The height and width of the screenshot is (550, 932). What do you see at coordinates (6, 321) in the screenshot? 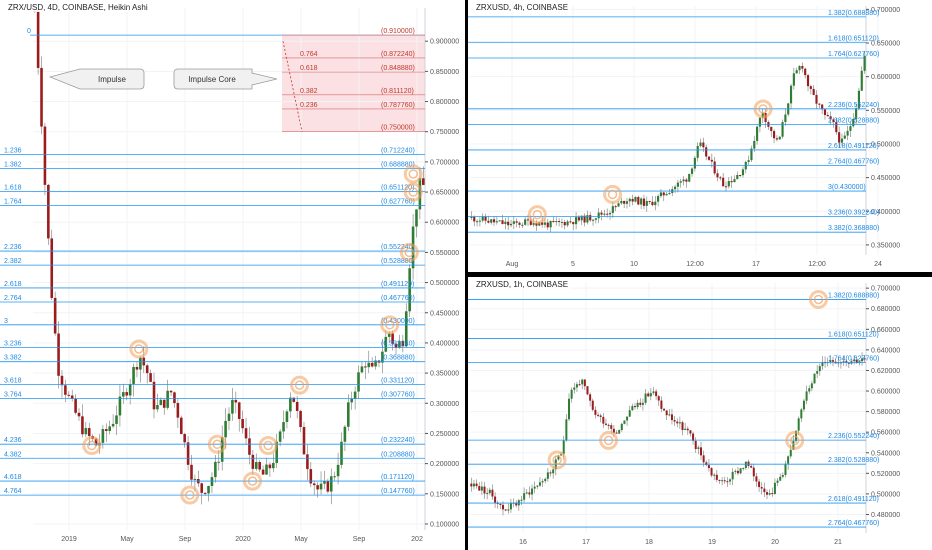
I see `fib-ratio-label: 3` at bounding box center [6, 321].